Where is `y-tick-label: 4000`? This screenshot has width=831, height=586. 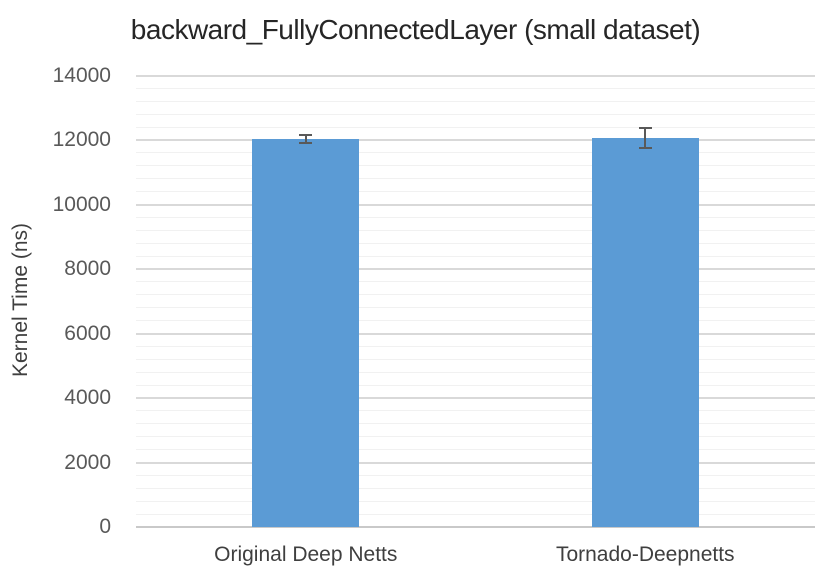 y-tick-label: 4000 is located at coordinates (87, 397).